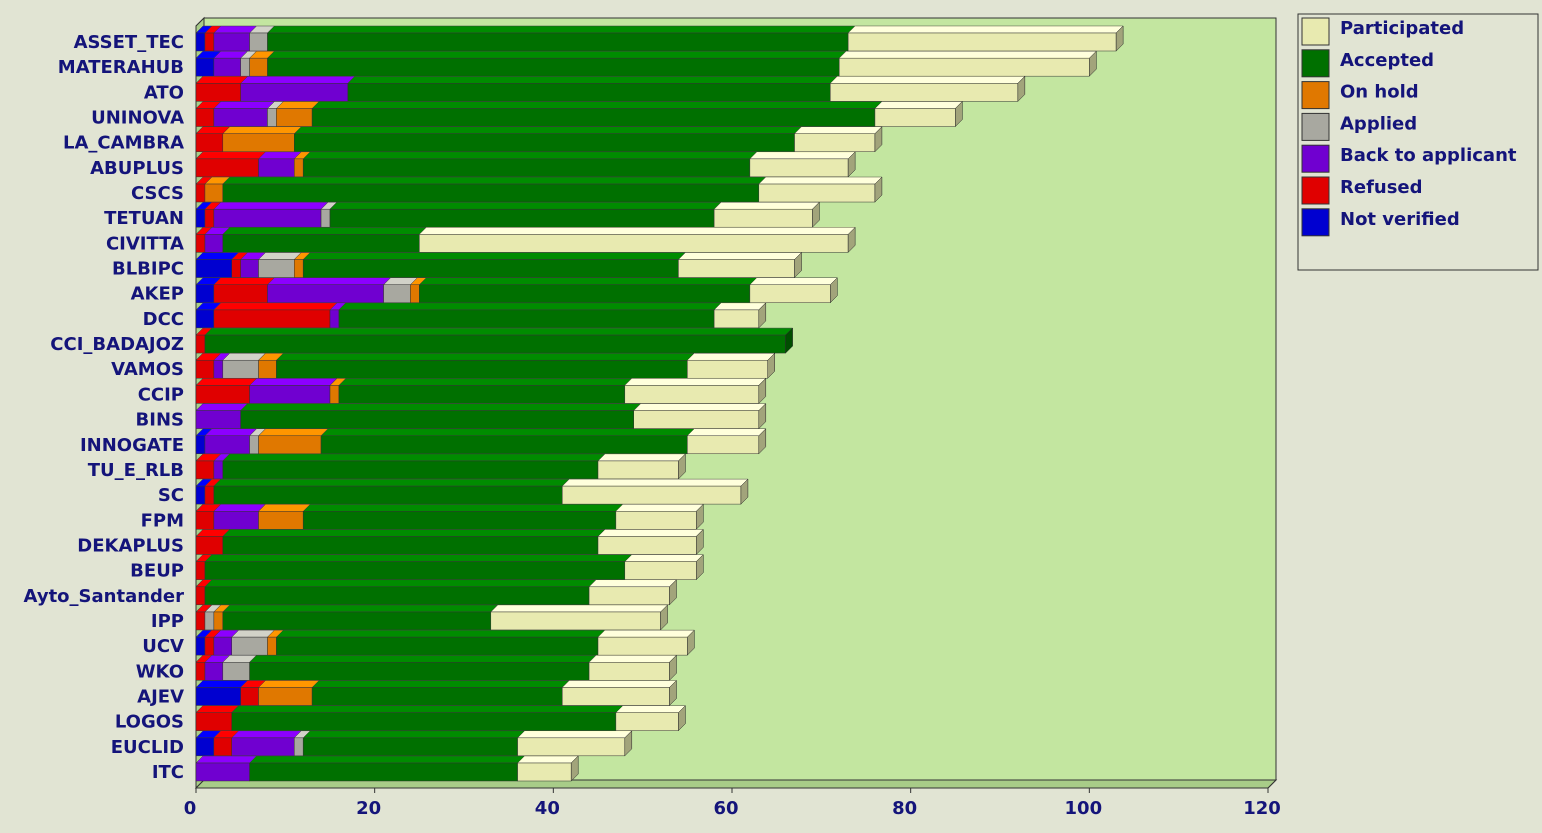 This screenshot has height=833, width=1542. Describe the element at coordinates (1378, 123) in the screenshot. I see `legend-label: Applied` at that location.